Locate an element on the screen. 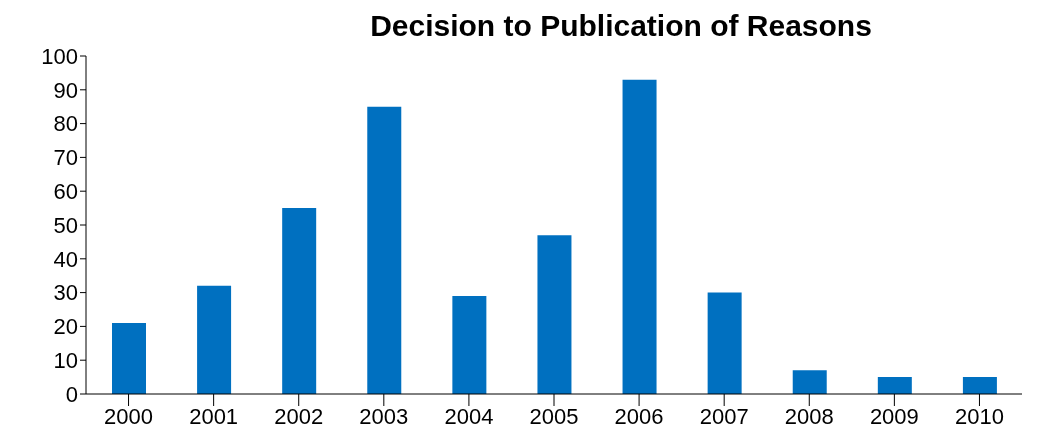 The width and height of the screenshot is (1042, 442). x-tick-label: 2003 is located at coordinates (384, 416).